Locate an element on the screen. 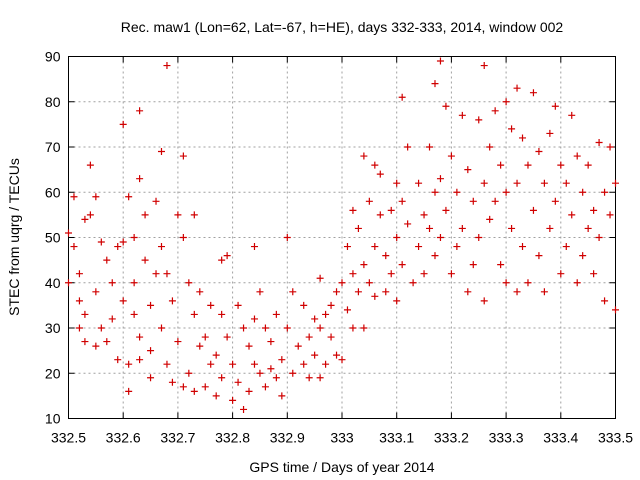 The image size is (640, 480). y-tick-label: 70 is located at coordinates (53, 147).